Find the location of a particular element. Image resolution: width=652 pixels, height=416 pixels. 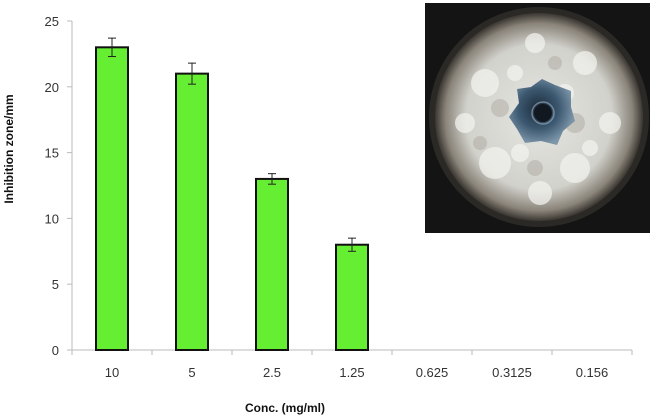

well-highlight is located at coordinates (543, 113).